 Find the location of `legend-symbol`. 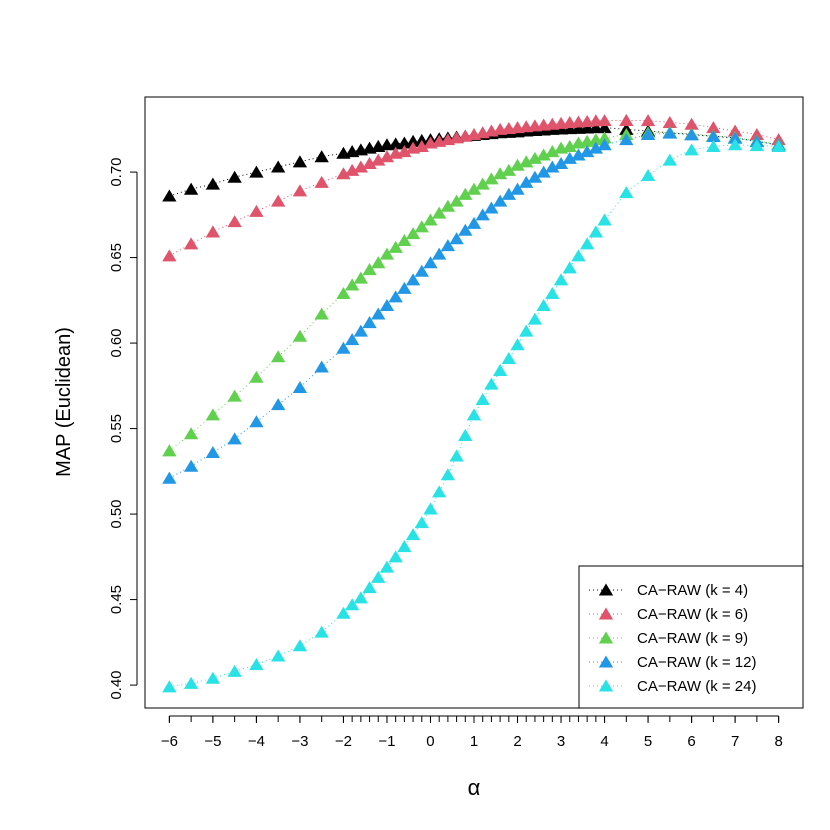

legend-symbol is located at coordinates (606, 685).